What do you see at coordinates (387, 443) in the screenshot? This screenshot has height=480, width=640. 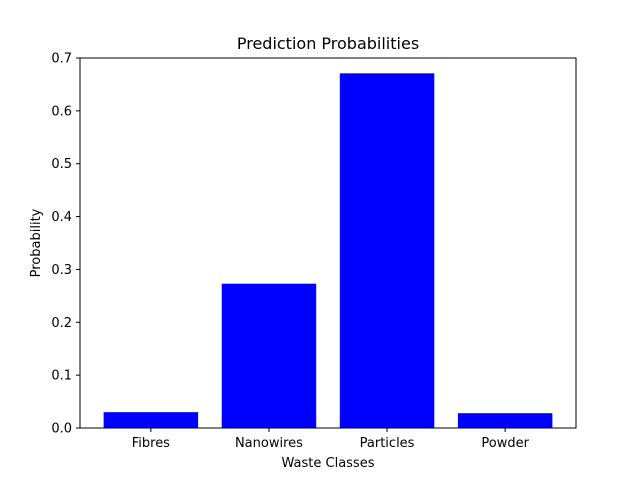 I see `x-tick-label: Particles` at bounding box center [387, 443].